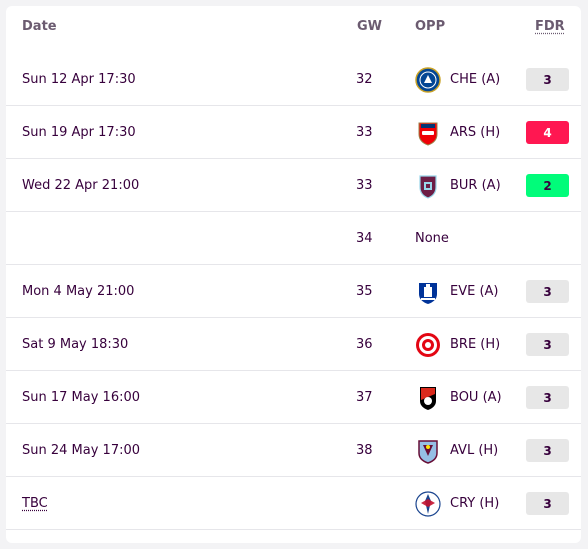  Describe the element at coordinates (364, 79) in the screenshot. I see `fixture-gameweek: 32` at that location.